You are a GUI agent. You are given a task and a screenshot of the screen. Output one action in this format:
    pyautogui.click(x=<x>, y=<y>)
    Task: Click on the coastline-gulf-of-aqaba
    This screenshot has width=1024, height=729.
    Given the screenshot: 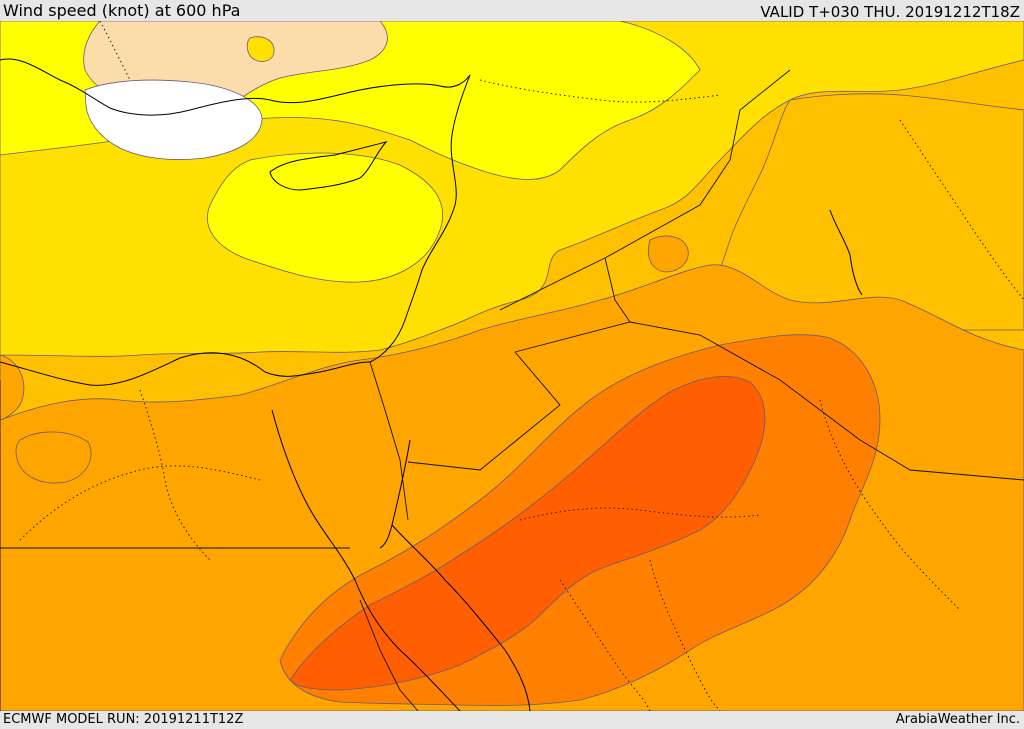 What is the action you would take?
    pyautogui.click(x=395, y=494)
    